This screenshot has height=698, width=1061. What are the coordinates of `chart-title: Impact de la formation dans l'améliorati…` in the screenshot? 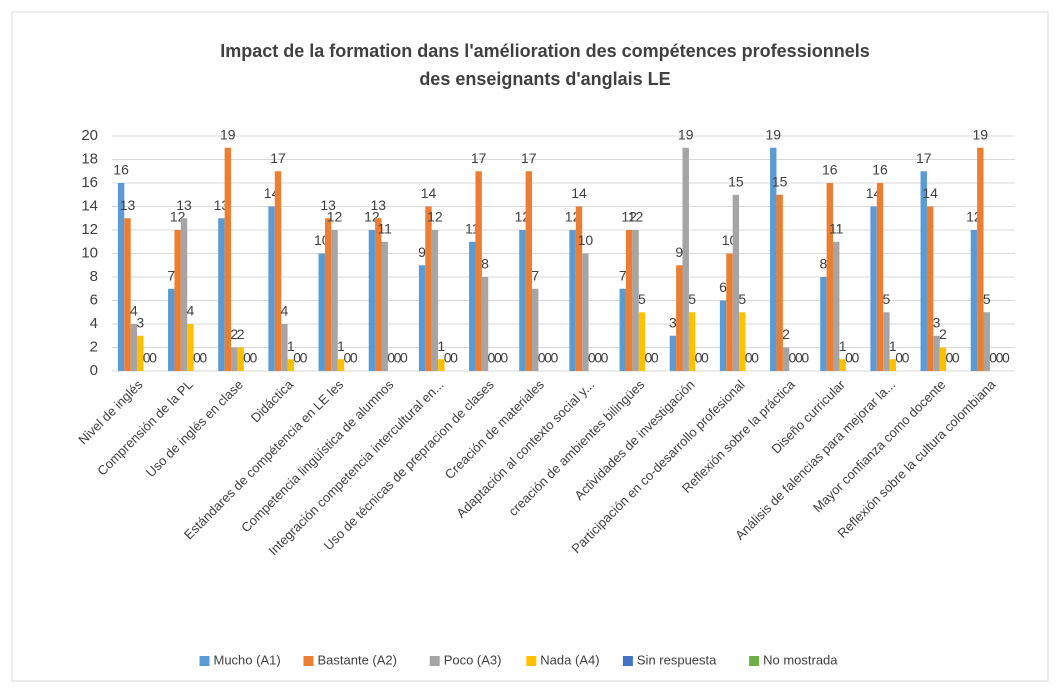 It's located at (544, 51).